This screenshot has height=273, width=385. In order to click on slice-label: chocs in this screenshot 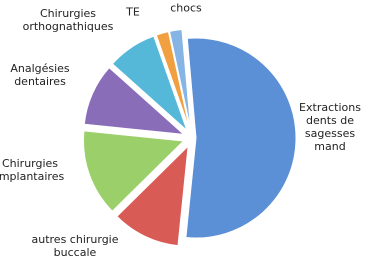, I will do `click(186, 8)`.